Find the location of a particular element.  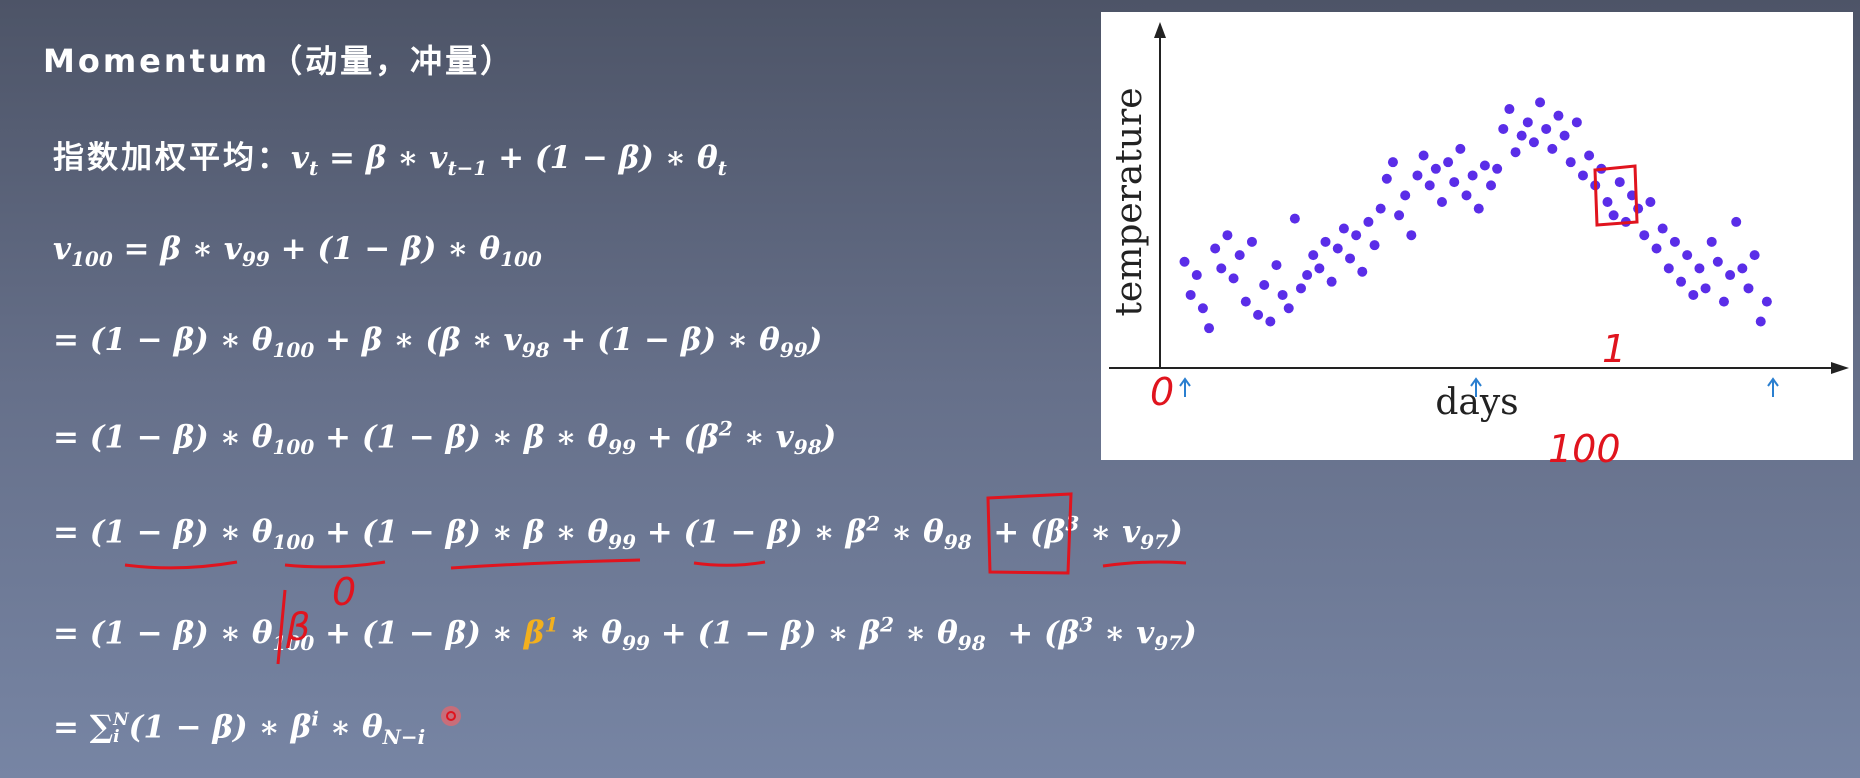

math-base: β is located at coordinates (870, 633).